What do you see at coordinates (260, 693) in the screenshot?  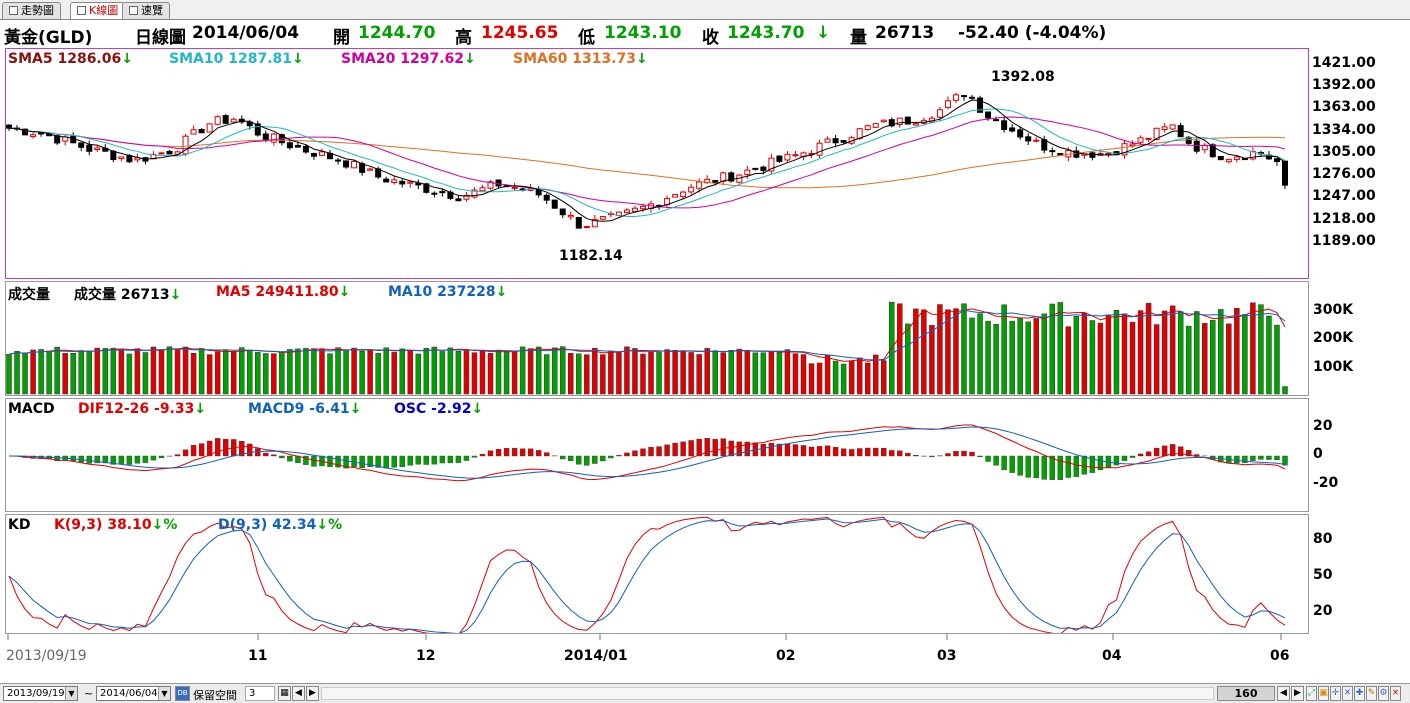 I see `keep-space-input: 3` at bounding box center [260, 693].